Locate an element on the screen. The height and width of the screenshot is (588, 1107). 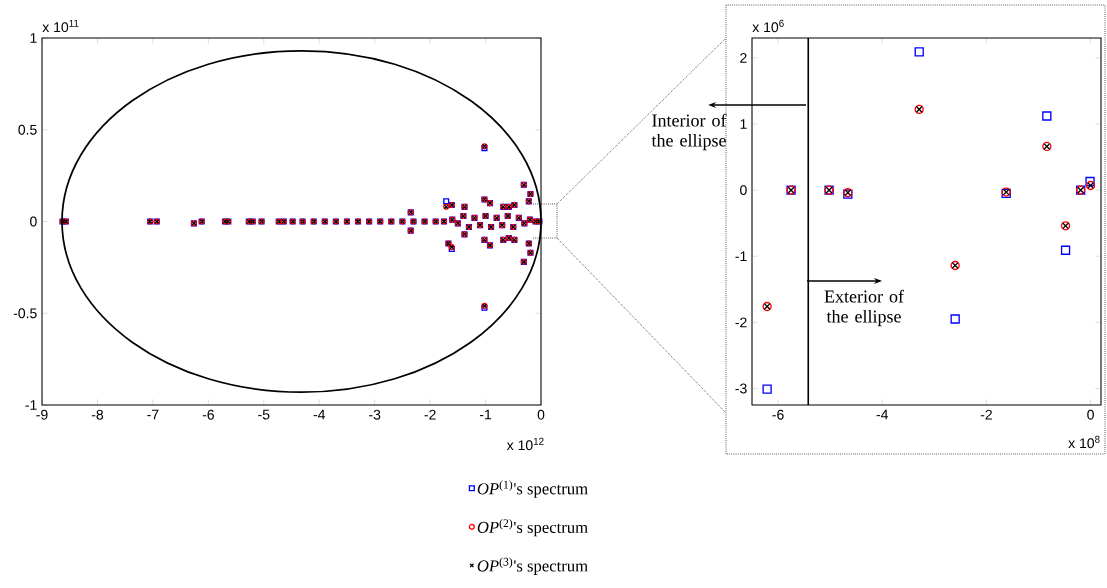
x-tick-label: -5 is located at coordinates (264, 414).